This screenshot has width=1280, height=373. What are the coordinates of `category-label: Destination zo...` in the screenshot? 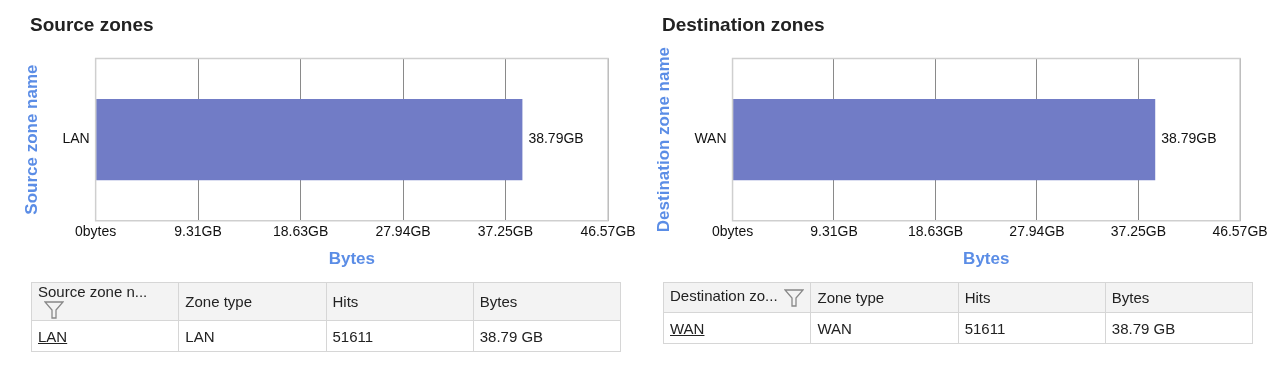 It's located at (724, 296).